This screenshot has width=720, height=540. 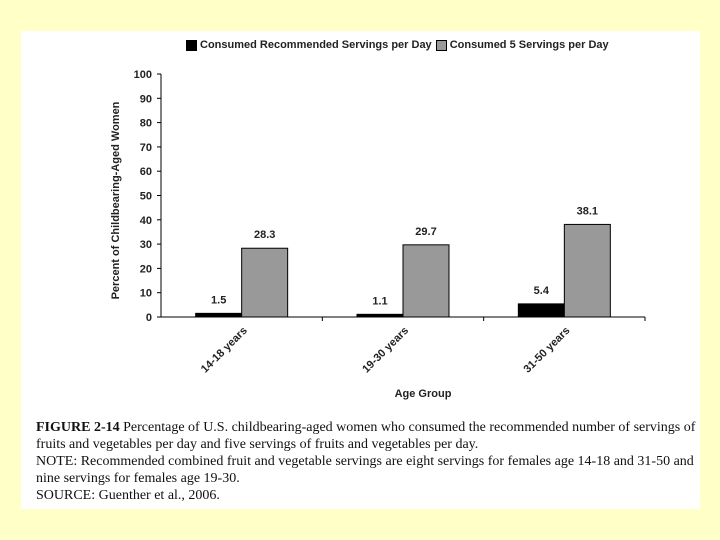 I want to click on x-axis-title: Age Group, so click(x=423, y=394).